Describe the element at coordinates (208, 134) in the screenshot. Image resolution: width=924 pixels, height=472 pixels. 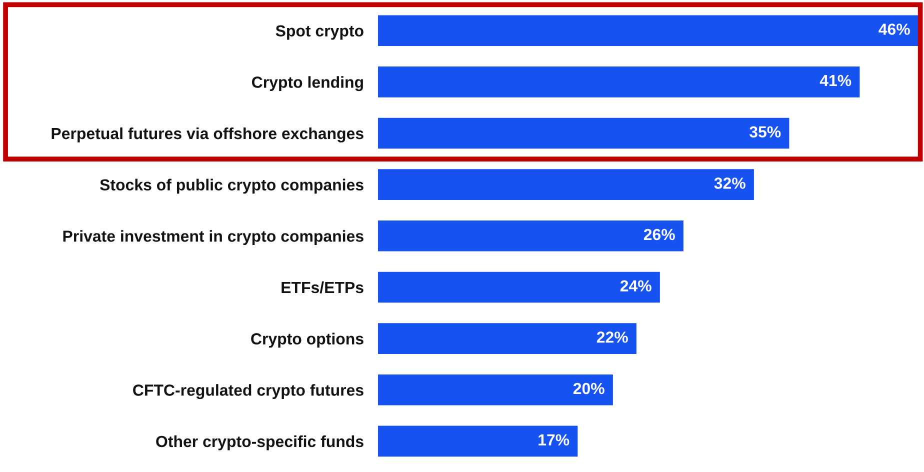
I see `y-tick-label: Perpetual futures via offshore exchanges` at that location.